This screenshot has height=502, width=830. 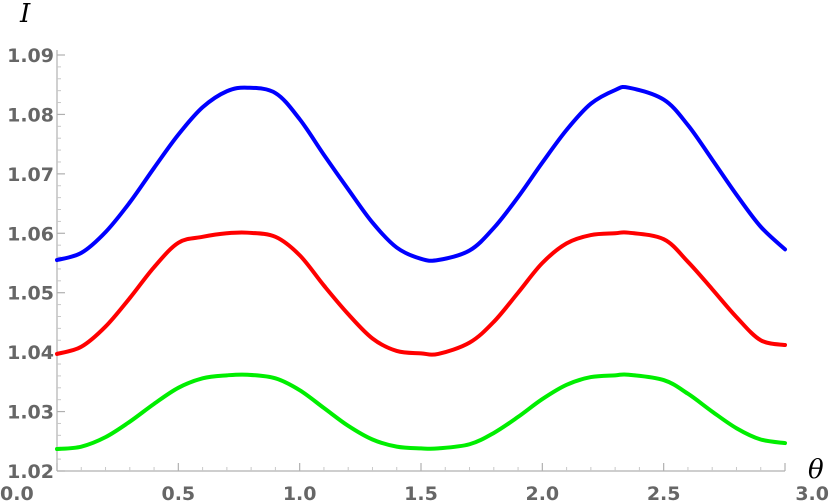 I want to click on y-tick-label: 1.05, so click(x=30, y=294).